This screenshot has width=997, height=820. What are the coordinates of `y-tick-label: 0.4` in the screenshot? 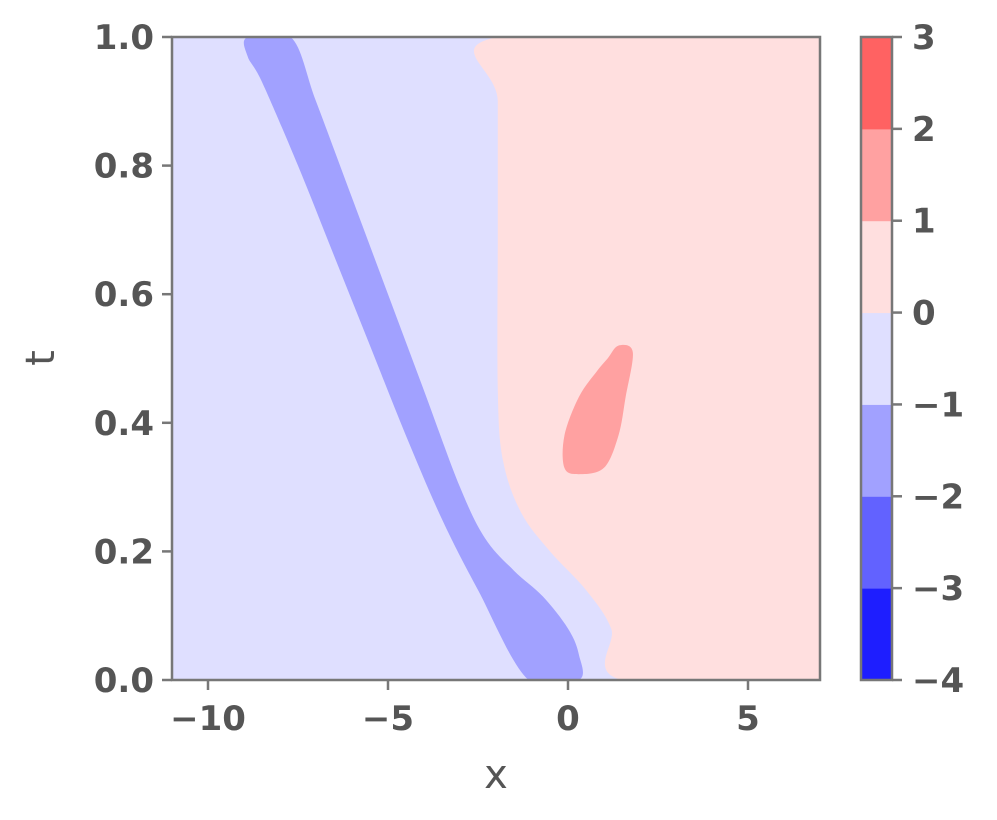 It's located at (124, 424).